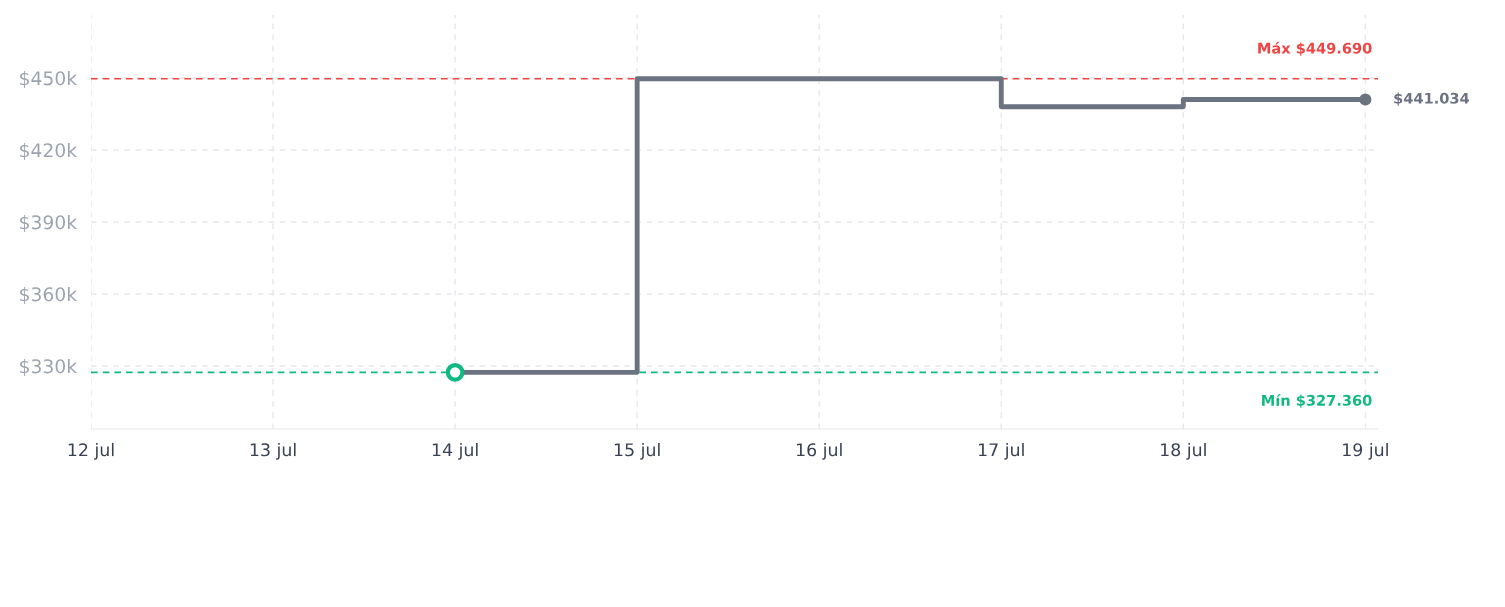  Describe the element at coordinates (1183, 451) in the screenshot. I see `x-tick-label: 18 jul` at that location.